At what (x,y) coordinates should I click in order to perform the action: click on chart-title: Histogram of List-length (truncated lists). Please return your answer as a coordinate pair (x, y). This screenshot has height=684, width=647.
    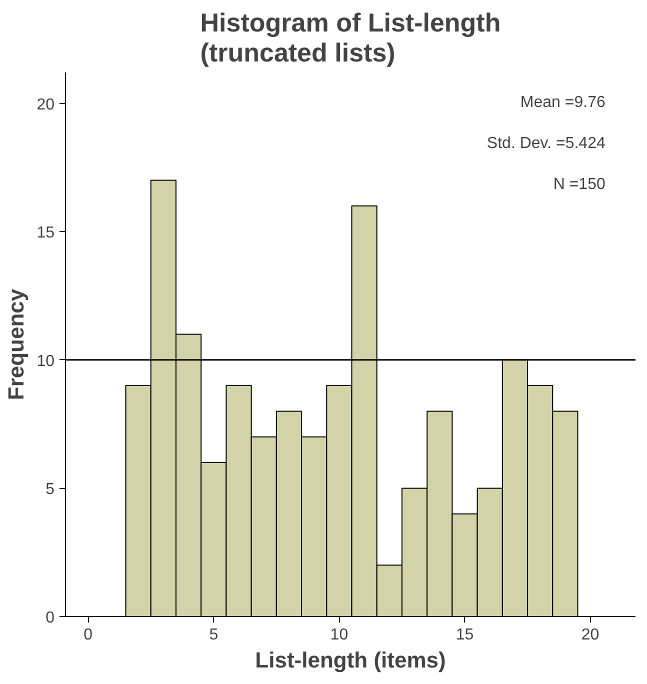
    Looking at the image, I should click on (350, 38).